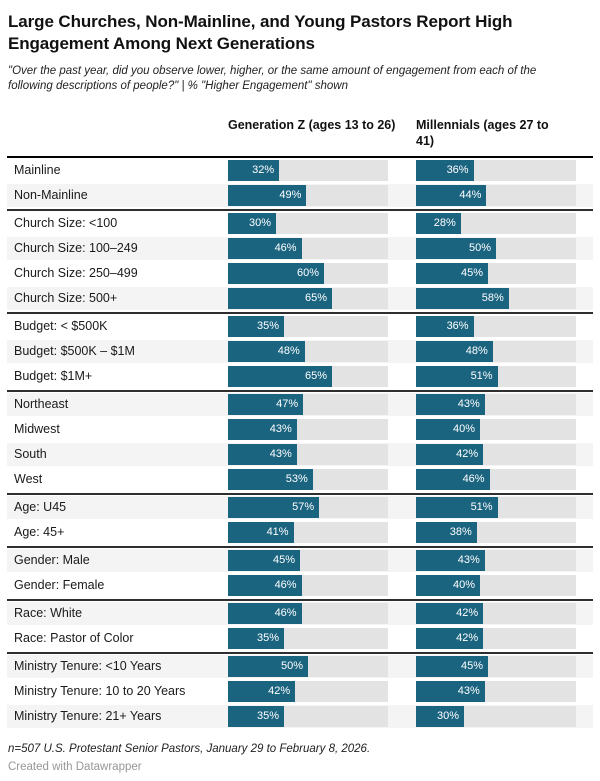 Image resolution: width=600 pixels, height=781 pixels. What do you see at coordinates (496, 273) in the screenshot?
I see `millennials-bar-track: 45%` at bounding box center [496, 273].